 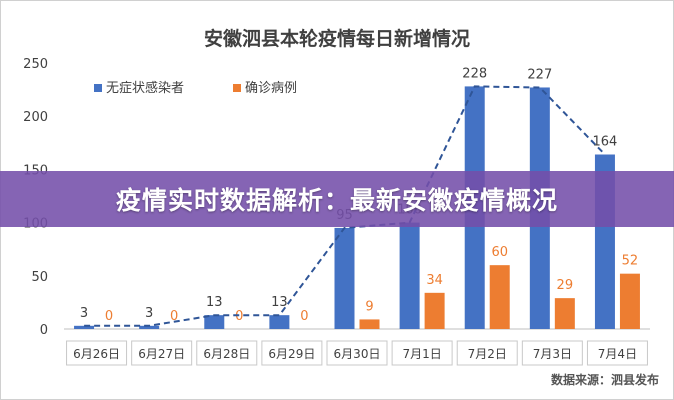 I want to click on data-label-asymptomatic: 164, so click(x=605, y=142).